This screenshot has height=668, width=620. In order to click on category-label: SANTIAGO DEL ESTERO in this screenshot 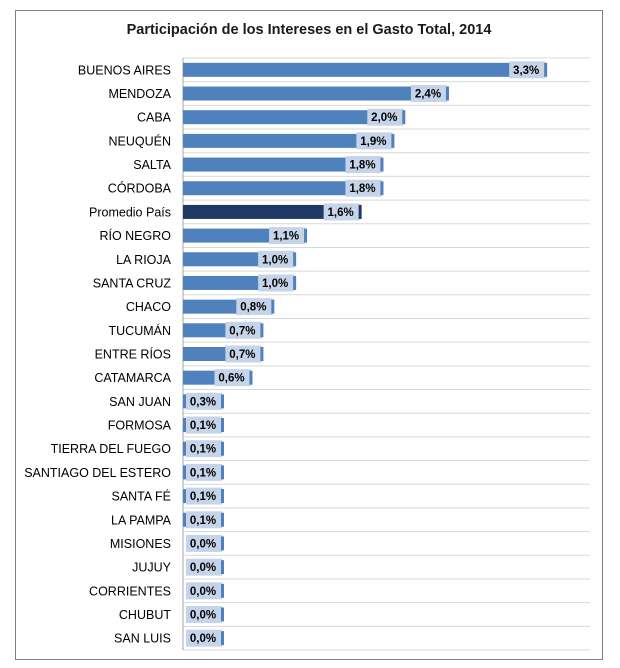, I will do `click(97, 473)`.